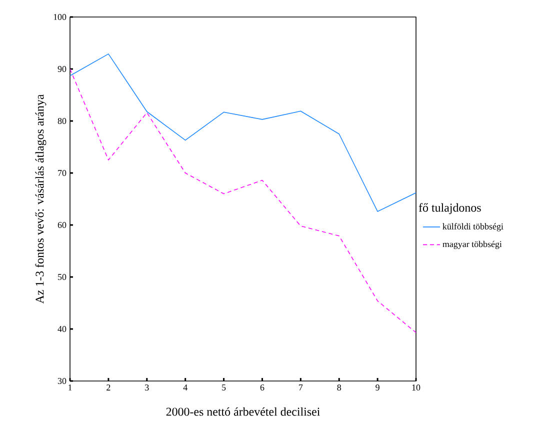 Image resolution: width=542 pixels, height=443 pixels. What do you see at coordinates (62, 69) in the screenshot?
I see `y-tick-label: 90` at bounding box center [62, 69].